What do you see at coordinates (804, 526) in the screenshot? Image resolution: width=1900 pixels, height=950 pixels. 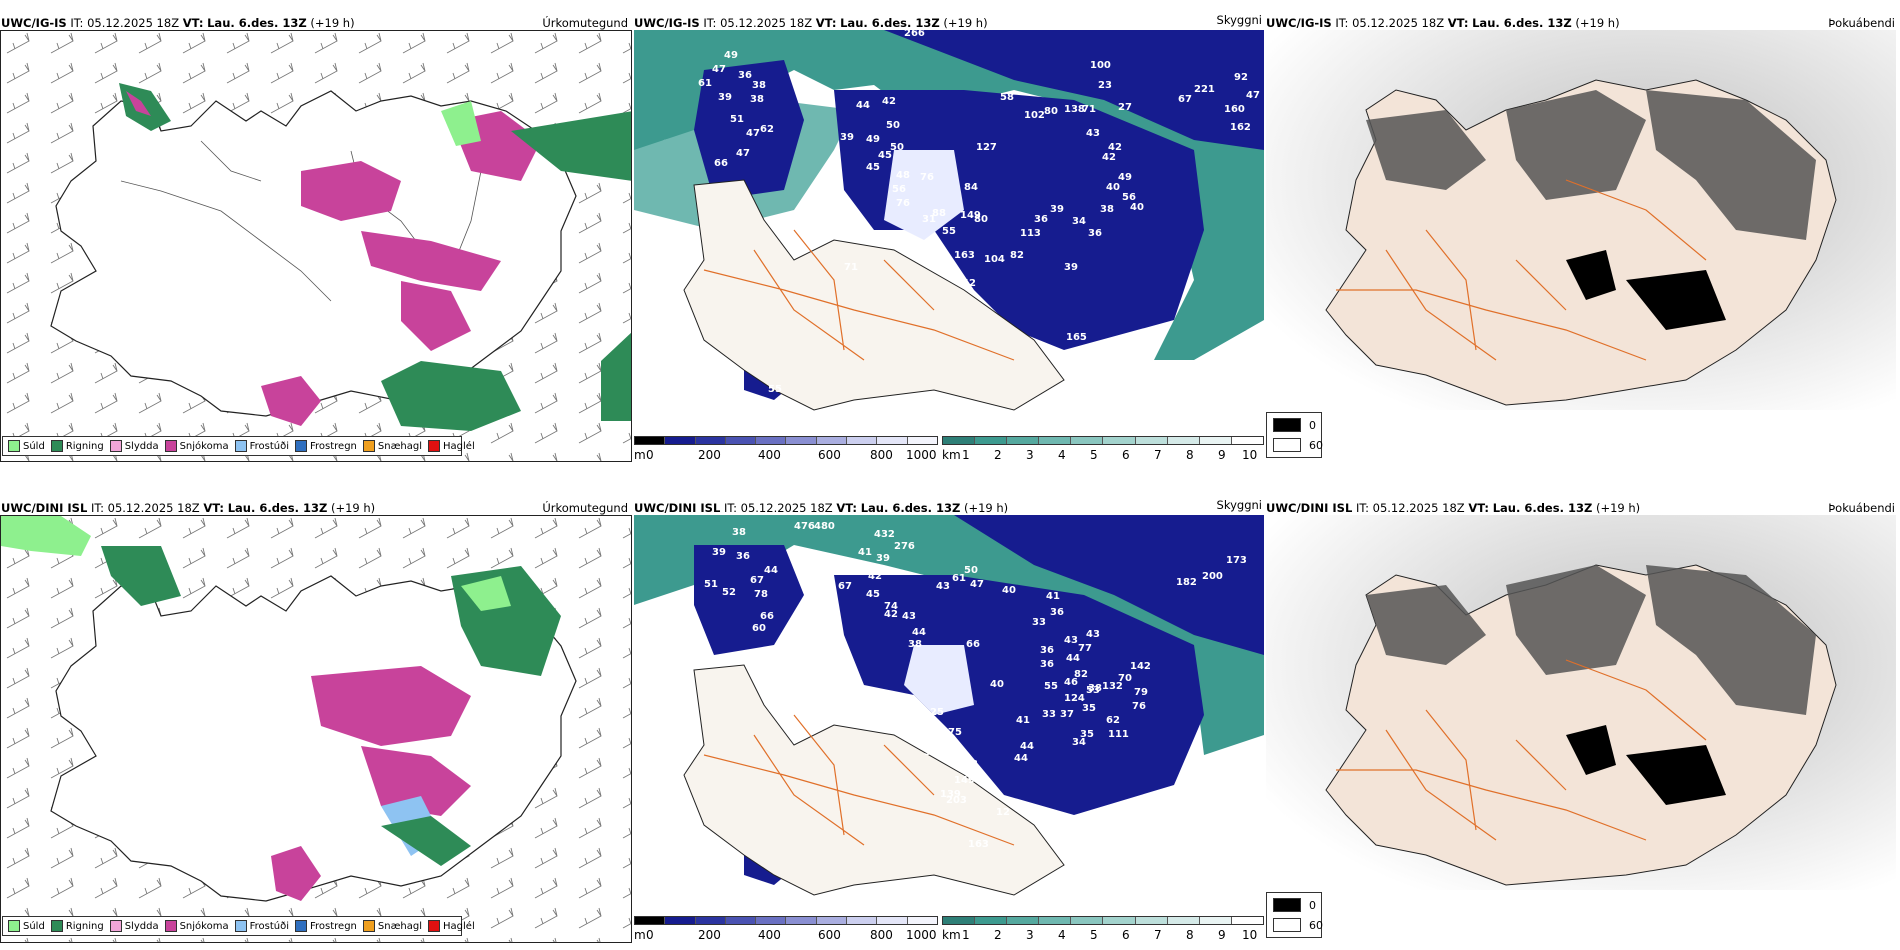 I see `cloud-base-label: 476` at bounding box center [804, 526].